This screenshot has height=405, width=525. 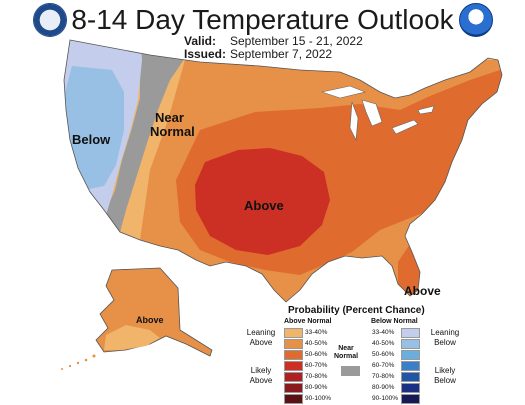 What do you see at coordinates (394, 321) in the screenshot?
I see `below-normal-header: Below Normal` at bounding box center [394, 321].